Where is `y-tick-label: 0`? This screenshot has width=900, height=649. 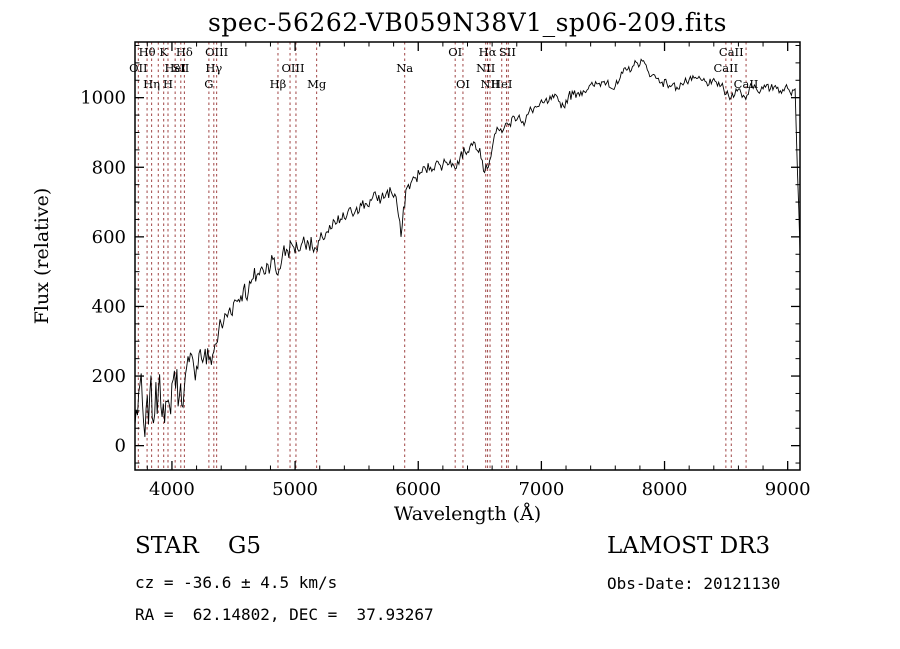
y-tick-label: 0 is located at coordinates (120, 446).